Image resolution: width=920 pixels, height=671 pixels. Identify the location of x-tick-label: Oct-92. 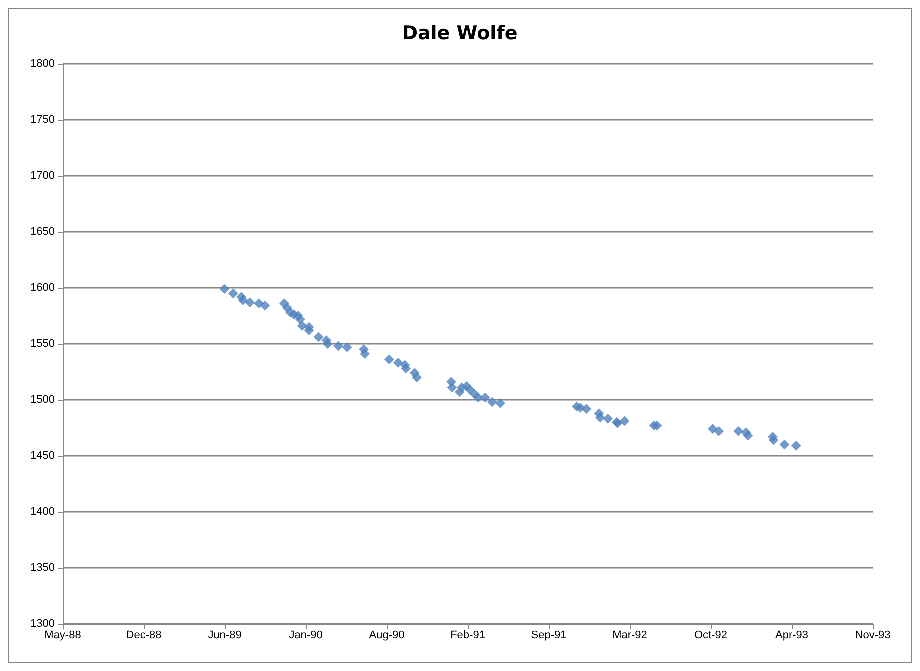
(711, 636).